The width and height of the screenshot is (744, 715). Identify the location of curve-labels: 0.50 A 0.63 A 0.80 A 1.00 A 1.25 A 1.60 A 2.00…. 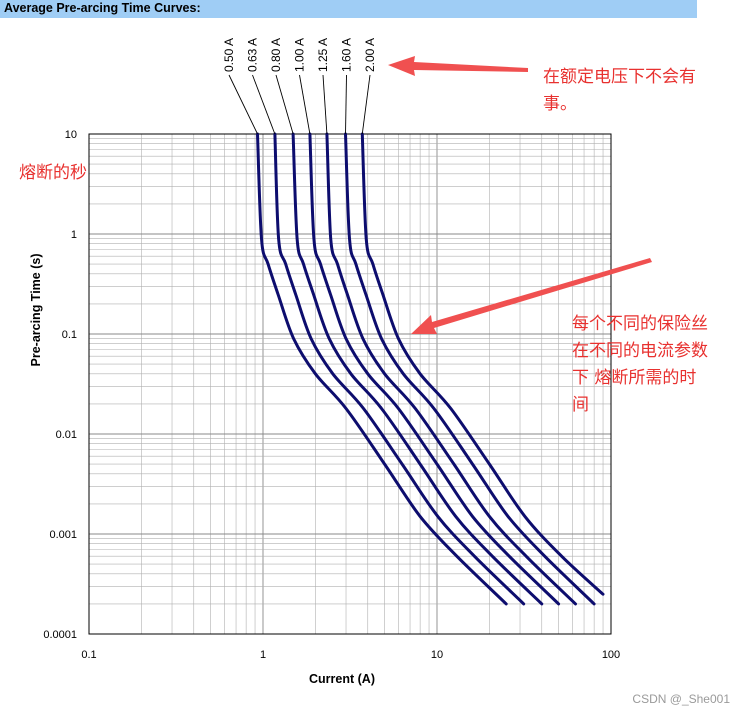
(299, 55).